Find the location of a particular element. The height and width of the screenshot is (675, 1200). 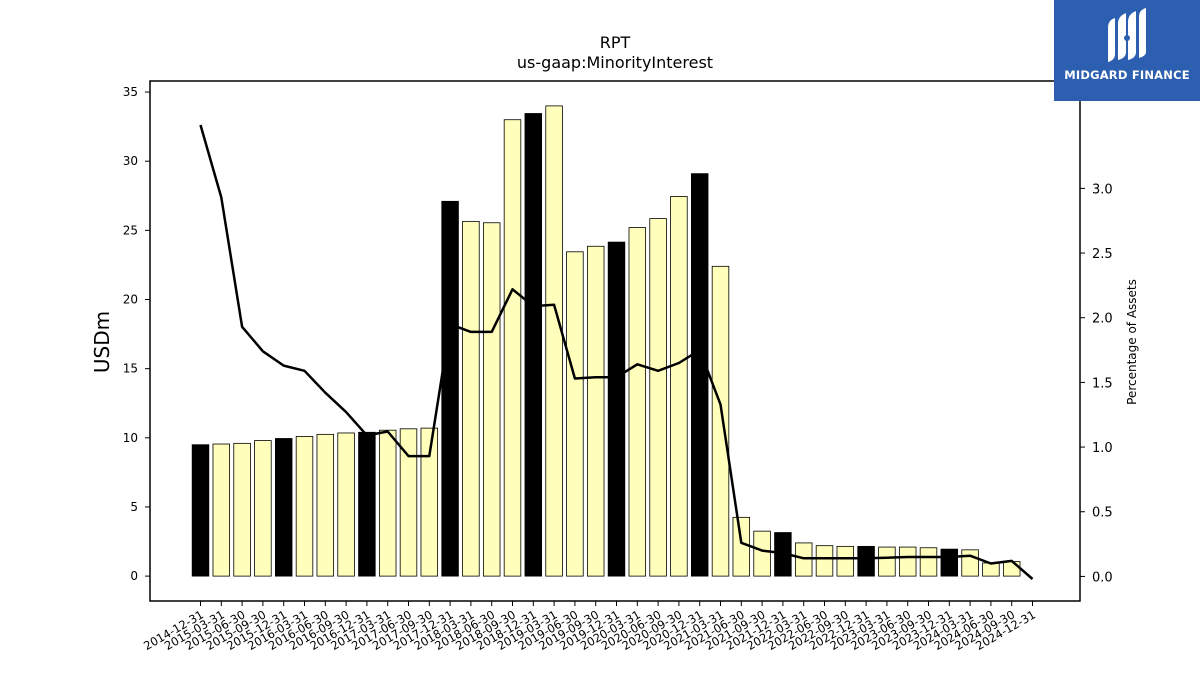

y-tick-label-5: 5 is located at coordinates (134, 507).